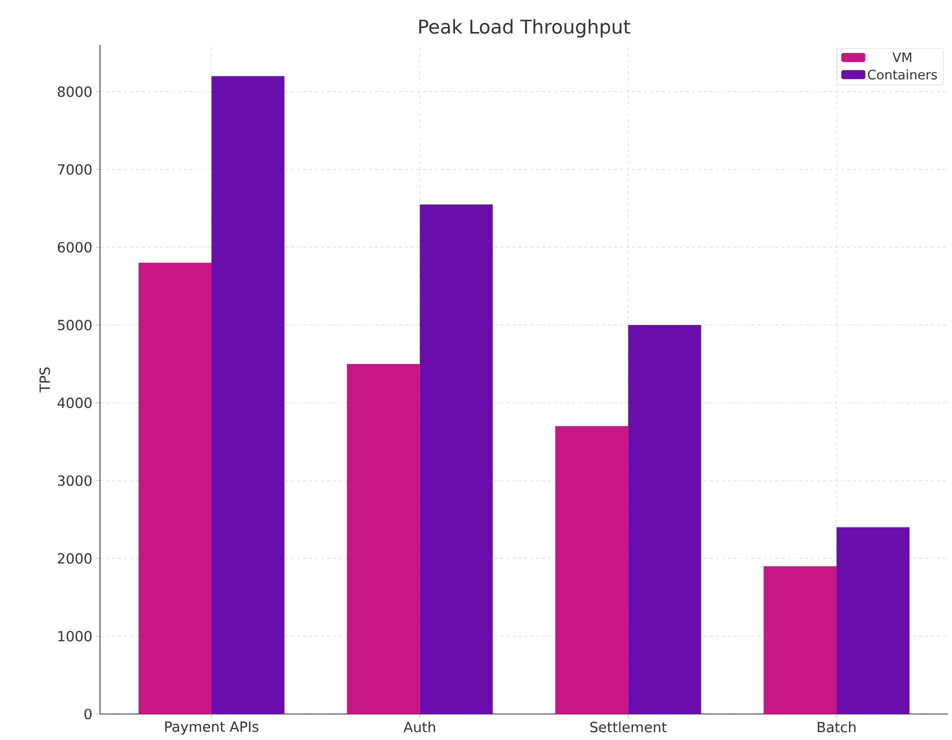  Describe the element at coordinates (75, 247) in the screenshot. I see `y-tick-label: 6000` at that location.